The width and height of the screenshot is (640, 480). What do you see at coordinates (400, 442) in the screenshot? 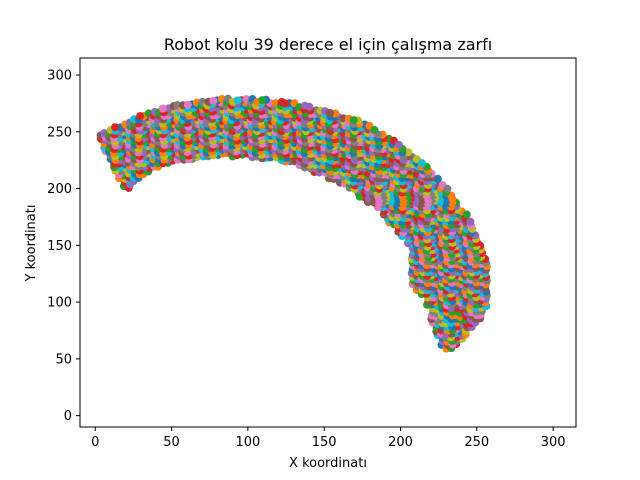
I see `x-tick-label: 200` at bounding box center [400, 442].